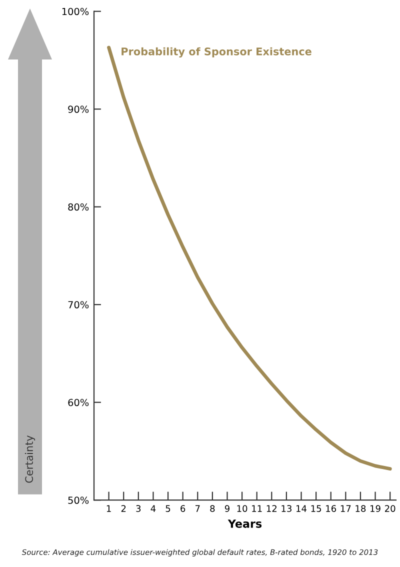  What do you see at coordinates (197, 508) in the screenshot?
I see `x-tick-label: 7` at bounding box center [197, 508].